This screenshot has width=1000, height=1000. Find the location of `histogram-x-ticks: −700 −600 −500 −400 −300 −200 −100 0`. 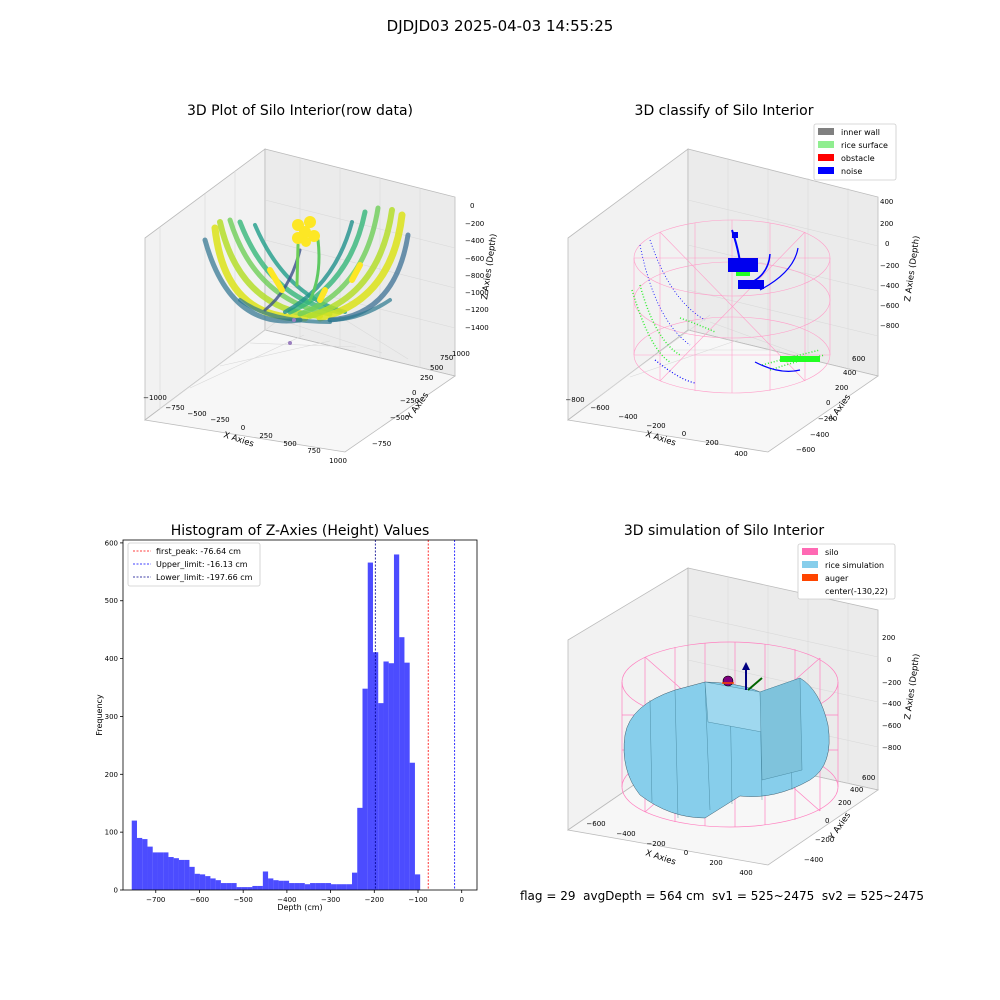

histogram-x-ticks: −700 −600 −500 −400 −300 −200 −100 0 is located at coordinates (305, 897).